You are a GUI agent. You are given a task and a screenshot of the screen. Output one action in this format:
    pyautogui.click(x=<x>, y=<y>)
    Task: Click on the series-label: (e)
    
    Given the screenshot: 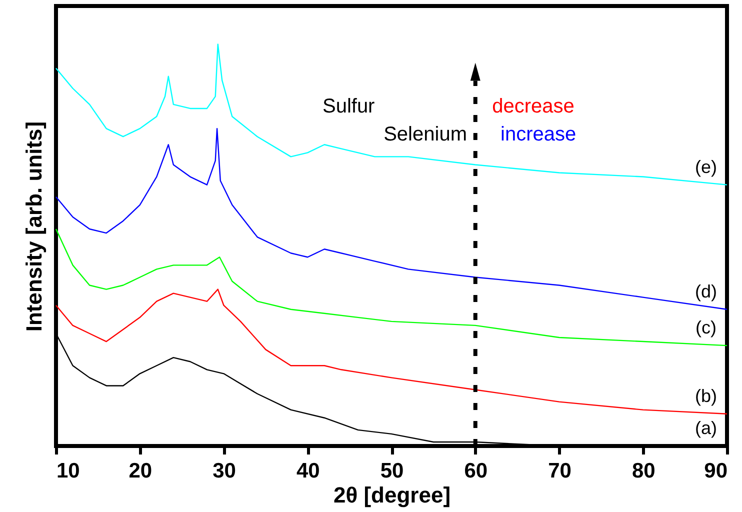 What is the action you would take?
    pyautogui.click(x=706, y=166)
    